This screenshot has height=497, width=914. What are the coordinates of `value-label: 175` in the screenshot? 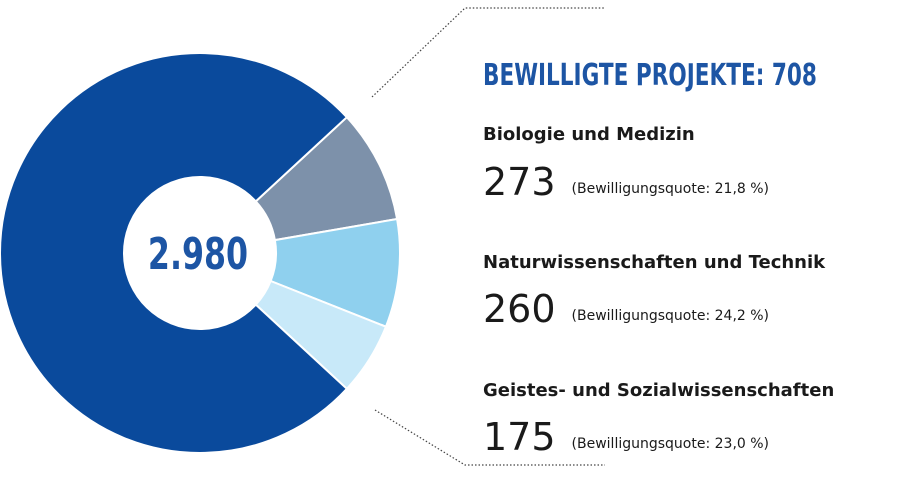 It's located at (519, 437).